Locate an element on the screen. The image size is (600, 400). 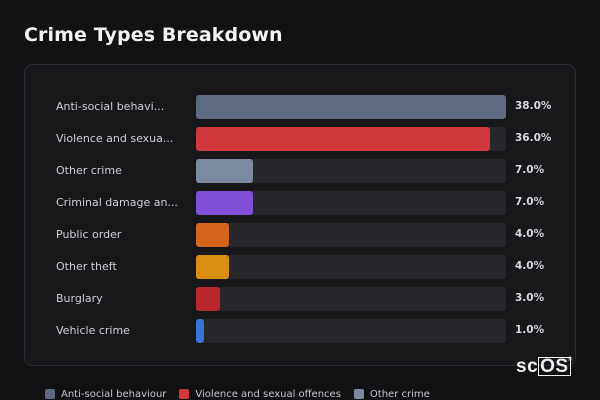
legend-label: Other crime is located at coordinates (399, 394).